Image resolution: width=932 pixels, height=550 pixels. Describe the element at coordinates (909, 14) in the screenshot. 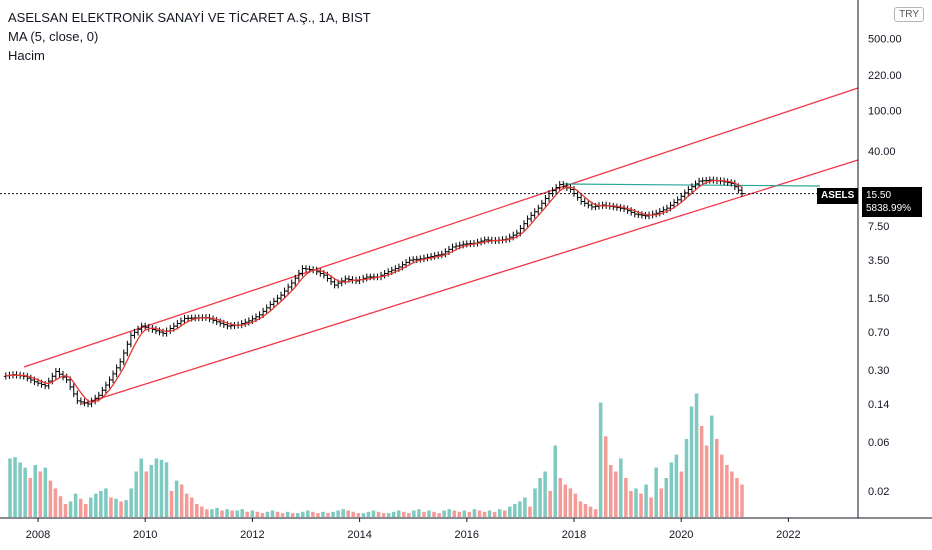

I see `currency-badge: TRY` at that location.